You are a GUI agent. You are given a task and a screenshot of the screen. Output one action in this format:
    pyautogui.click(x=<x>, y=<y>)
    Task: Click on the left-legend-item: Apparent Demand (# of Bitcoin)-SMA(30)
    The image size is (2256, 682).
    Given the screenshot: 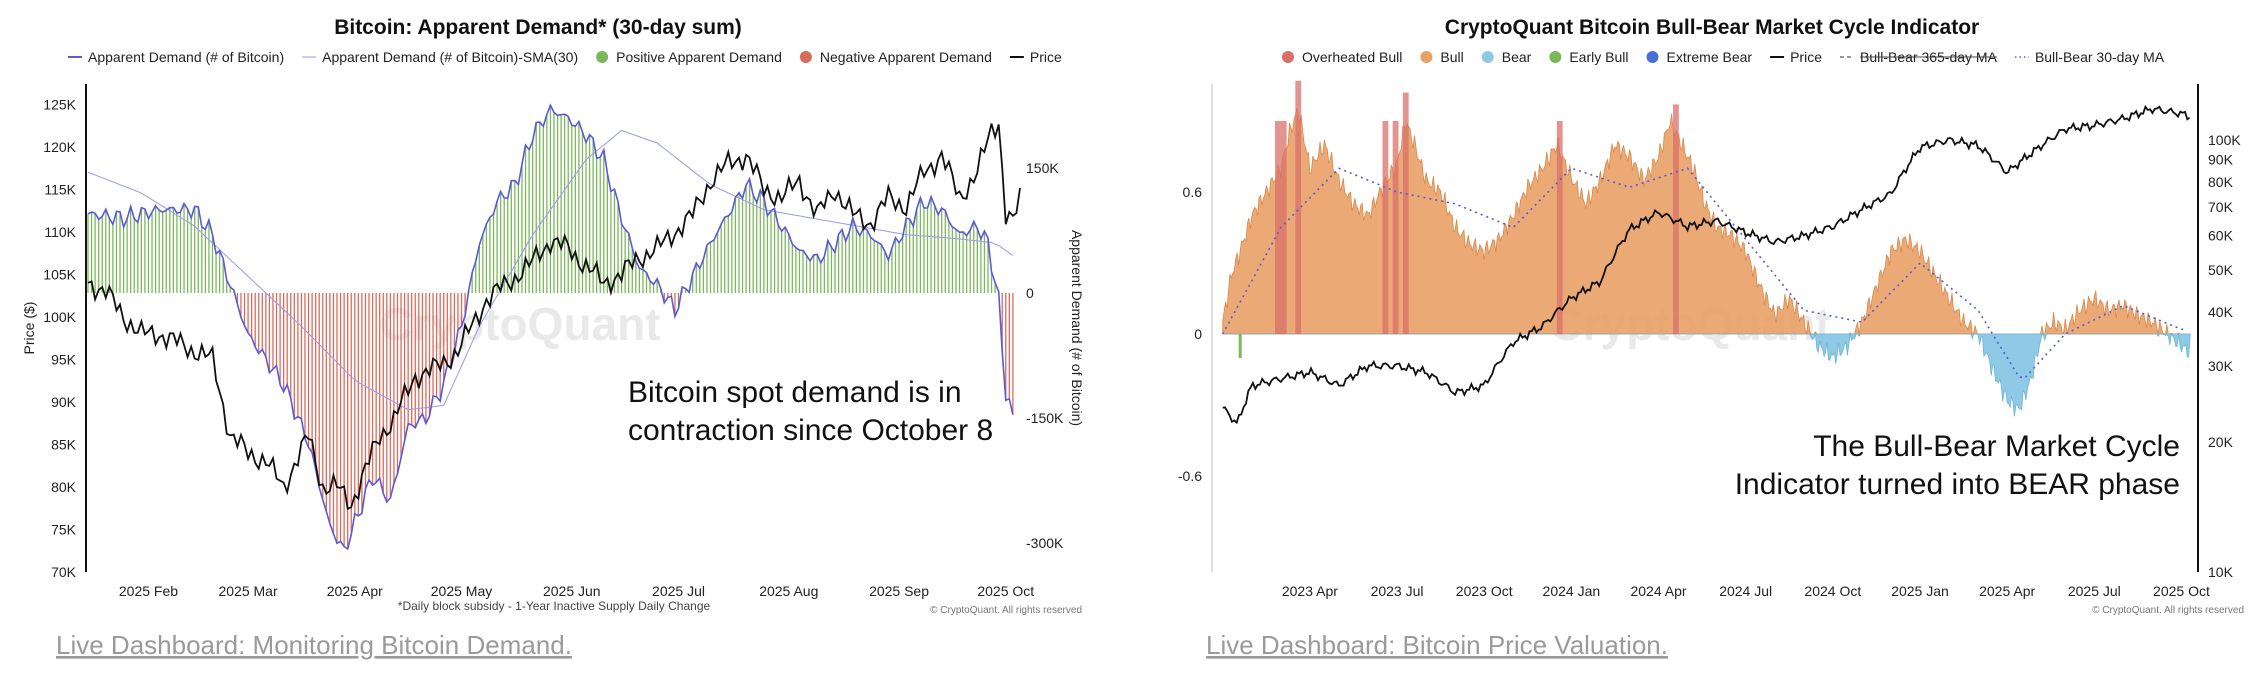 What is the action you would take?
    pyautogui.click(x=440, y=57)
    